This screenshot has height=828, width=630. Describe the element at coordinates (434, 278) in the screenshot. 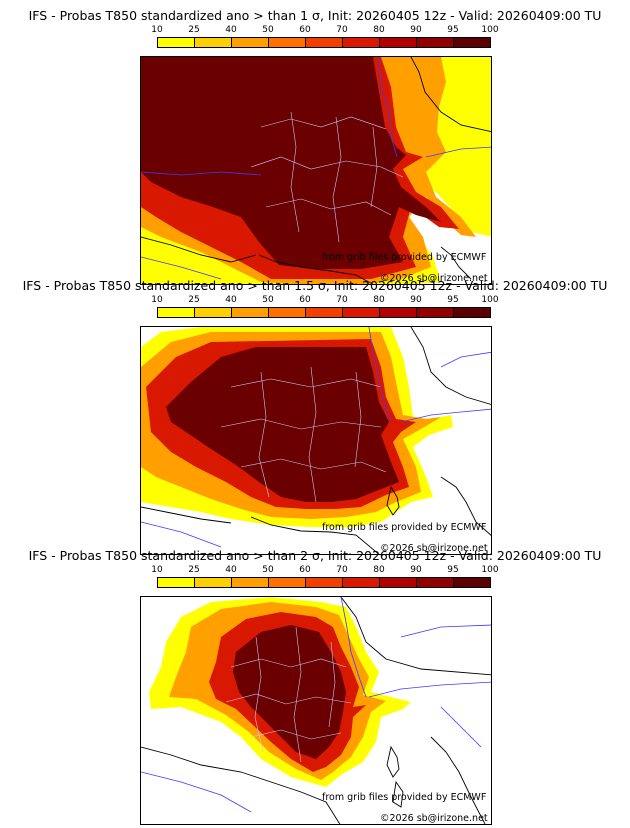

I see `credit-copyright: ©2026 sb@irizone.net` at that location.